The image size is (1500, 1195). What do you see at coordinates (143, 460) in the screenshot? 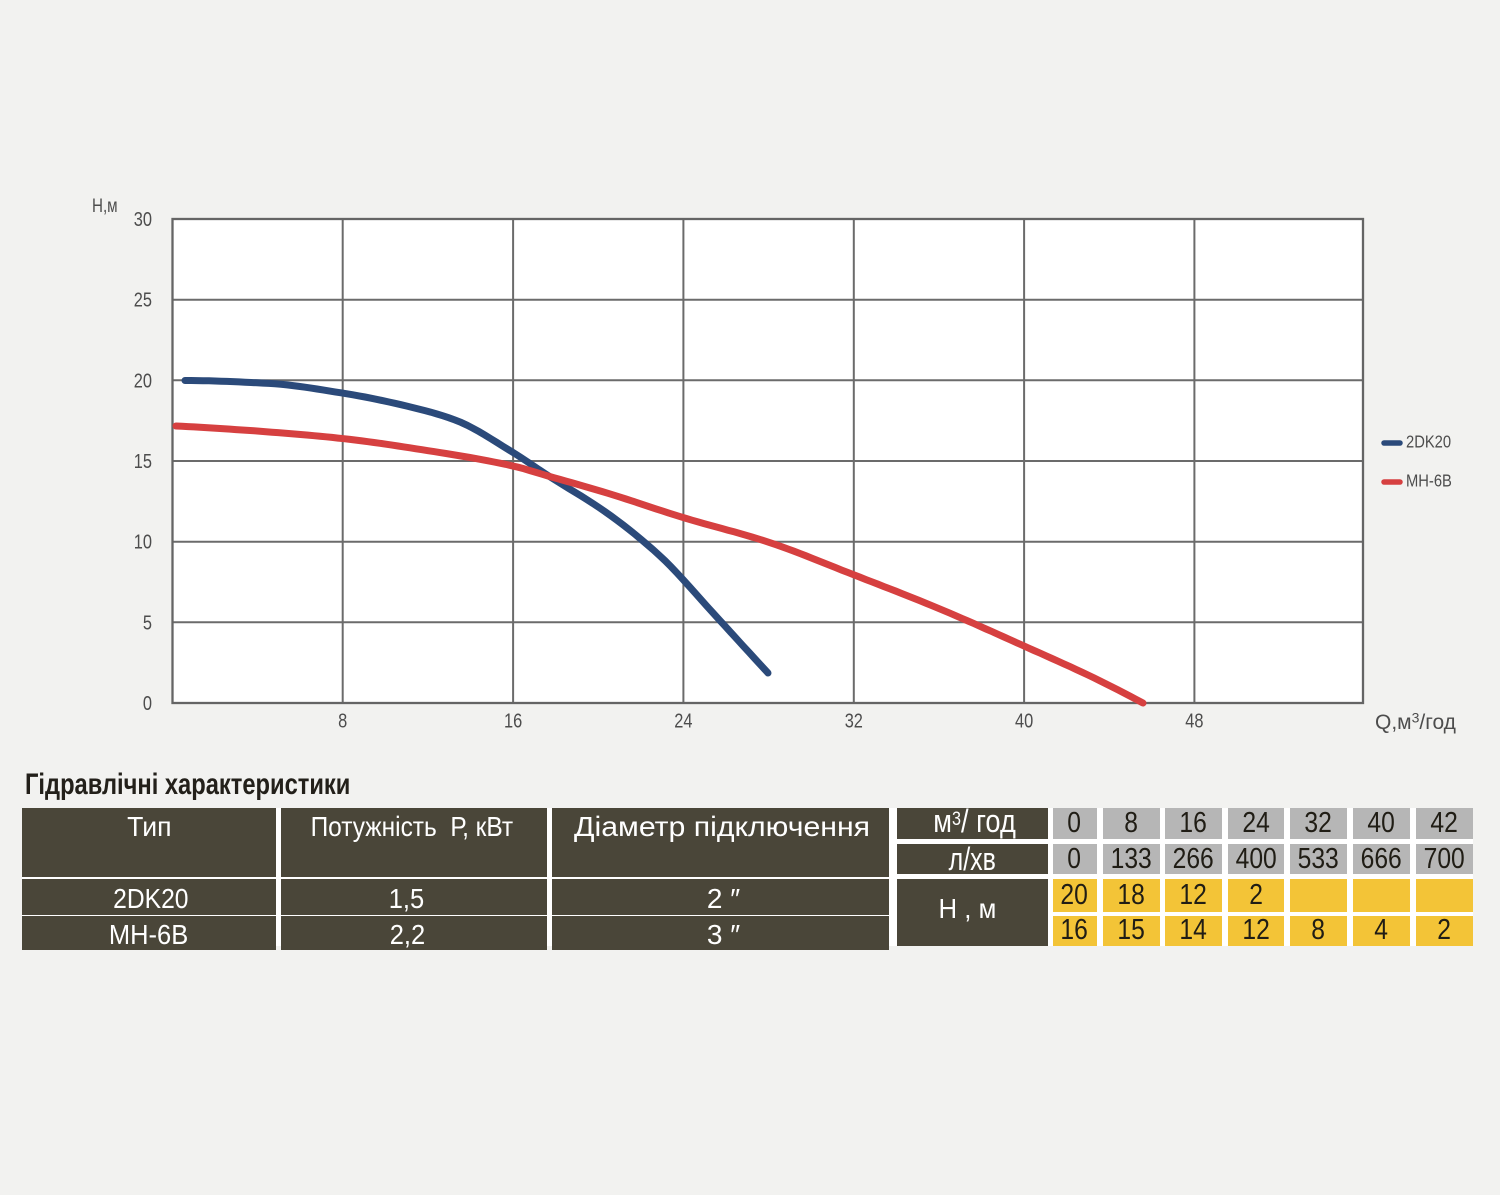
I see `svg-text: 15` at bounding box center [143, 460].